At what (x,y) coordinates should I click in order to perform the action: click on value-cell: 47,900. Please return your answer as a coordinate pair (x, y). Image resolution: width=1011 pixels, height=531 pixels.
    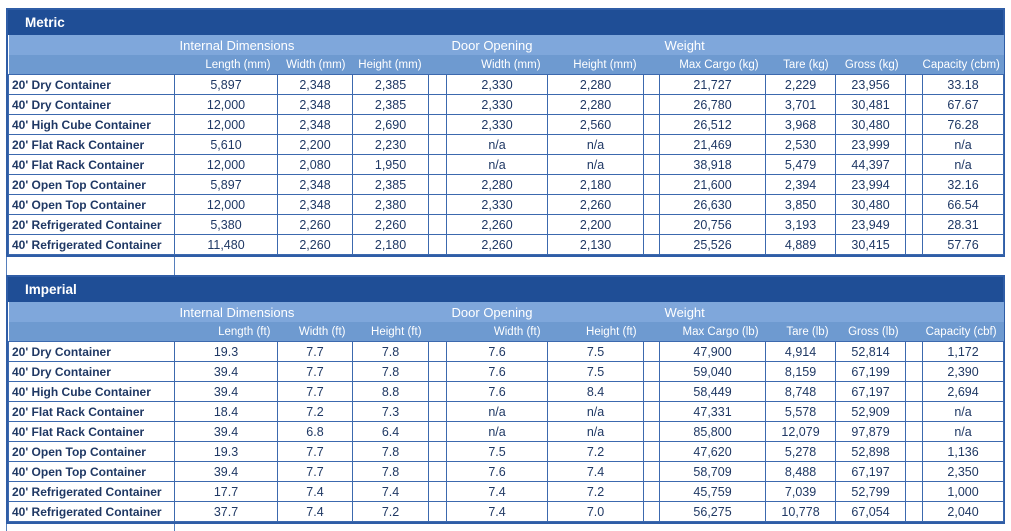
    Looking at the image, I should click on (713, 351).